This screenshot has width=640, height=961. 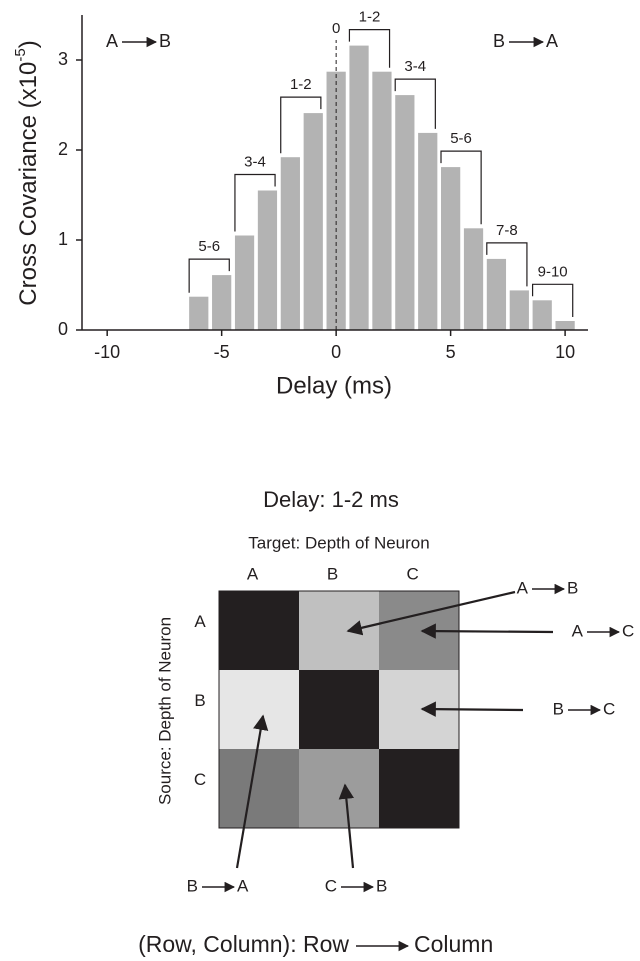 I want to click on pair-to: A, so click(x=243, y=885).